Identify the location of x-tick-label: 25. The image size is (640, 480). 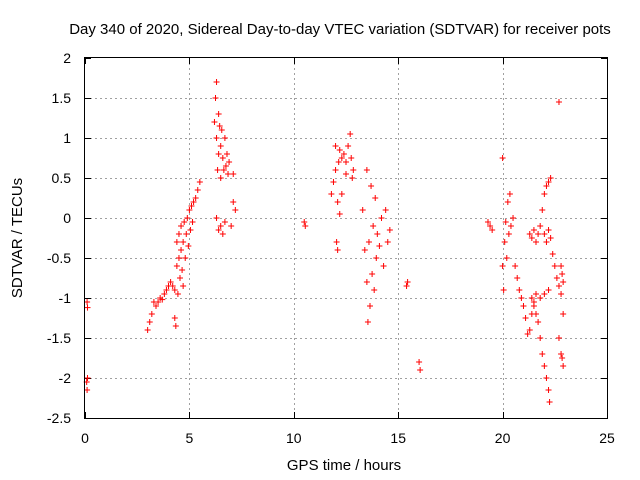
(607, 438).